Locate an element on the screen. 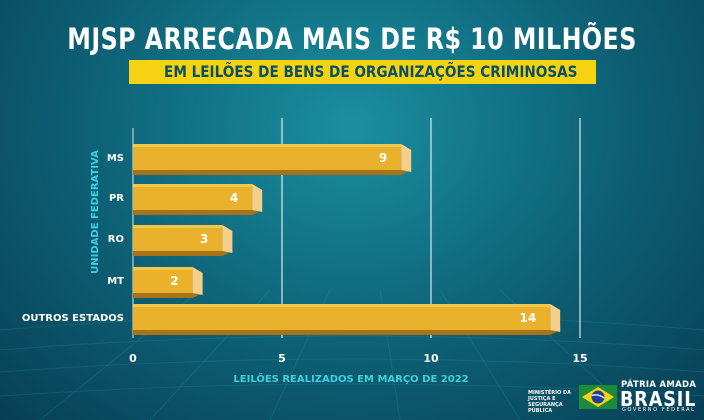  category-label-2: RO is located at coordinates (116, 239).